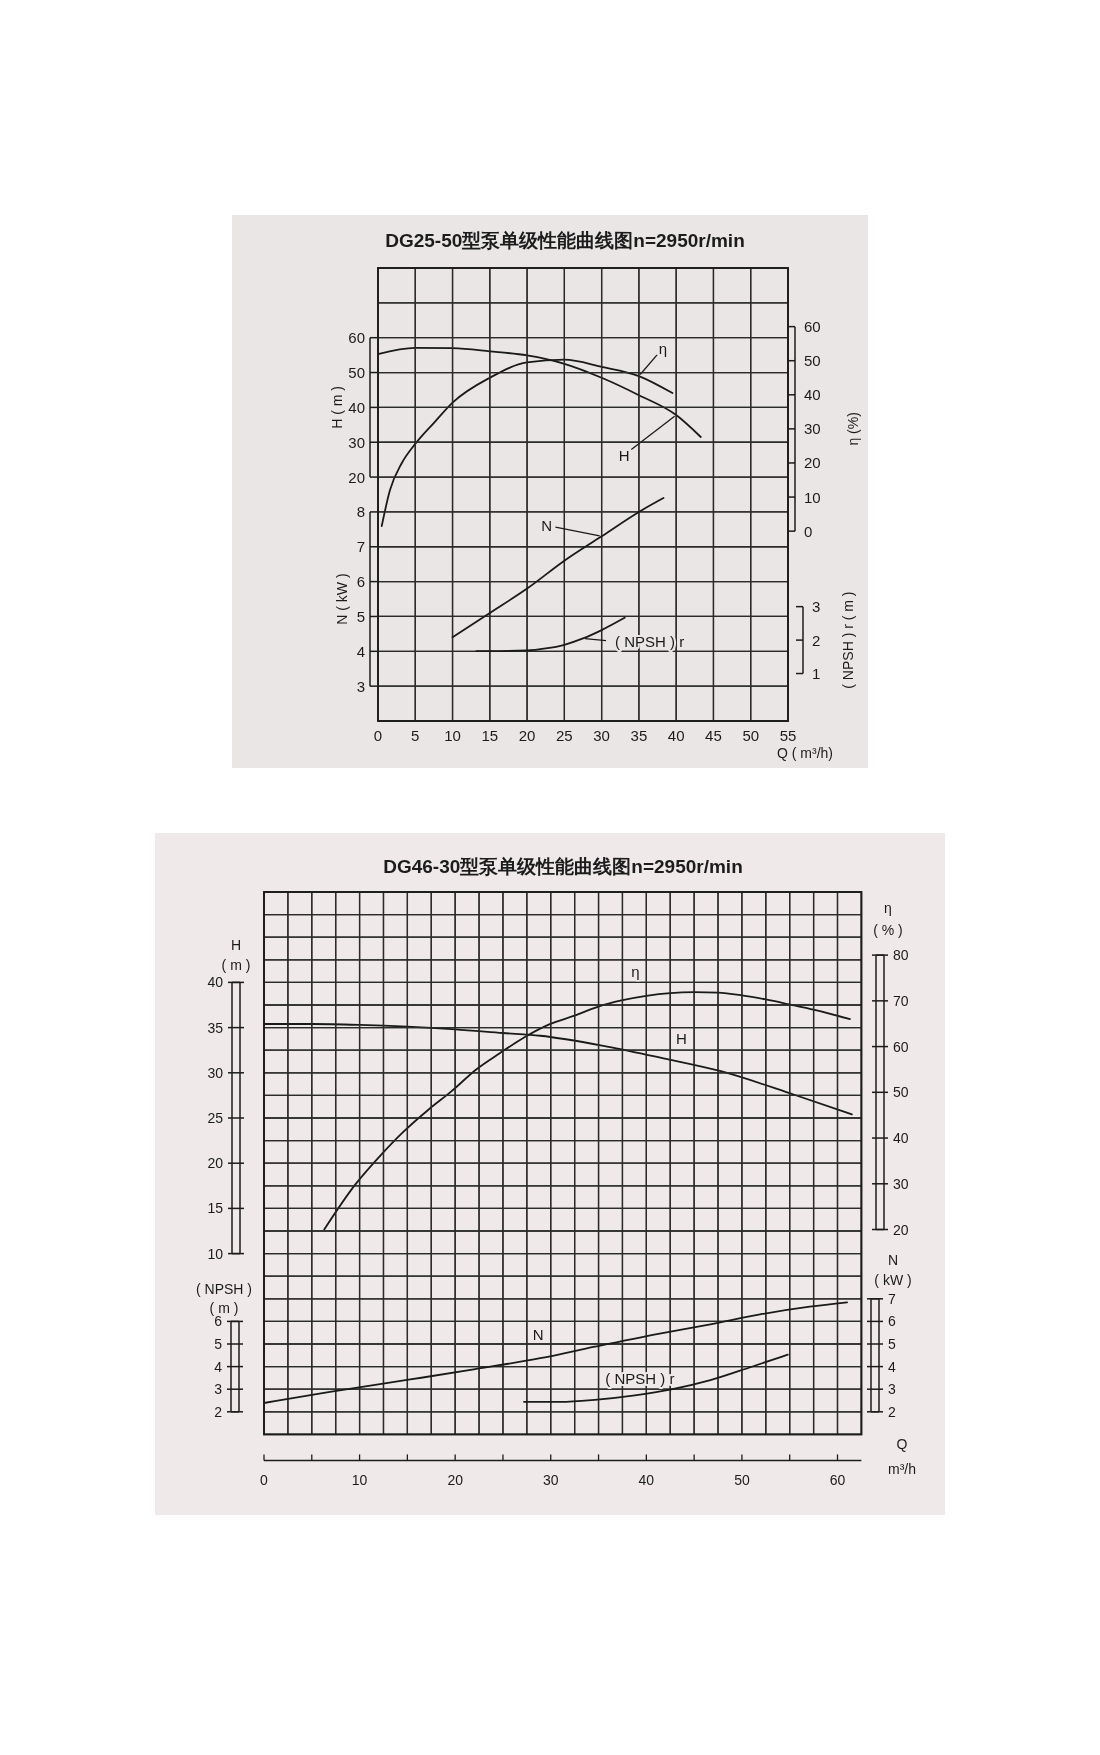 Image resolution: width=1100 pixels, height=1755 pixels. What do you see at coordinates (415, 735) in the screenshot?
I see `x-tick-label: 5` at bounding box center [415, 735].